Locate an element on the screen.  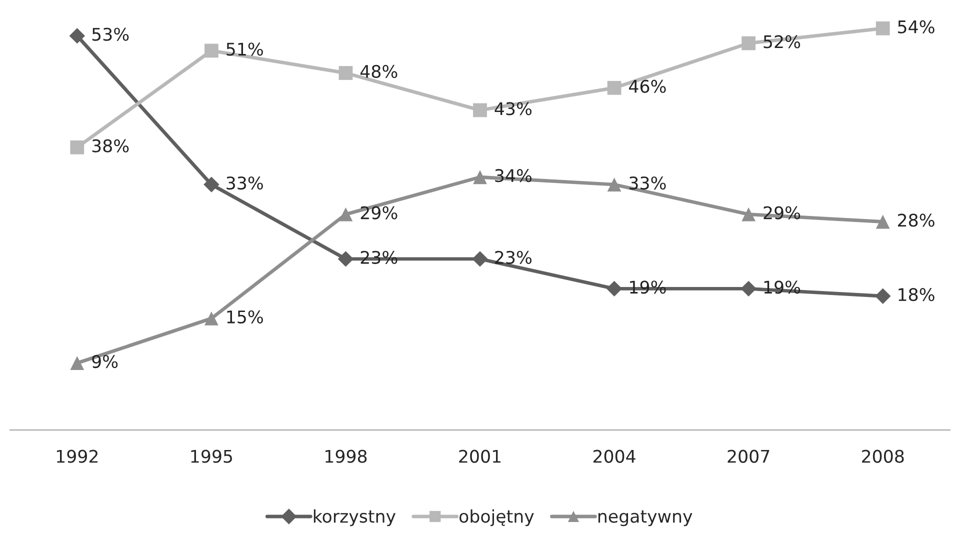
x-tick-label: 2007 is located at coordinates (749, 456).